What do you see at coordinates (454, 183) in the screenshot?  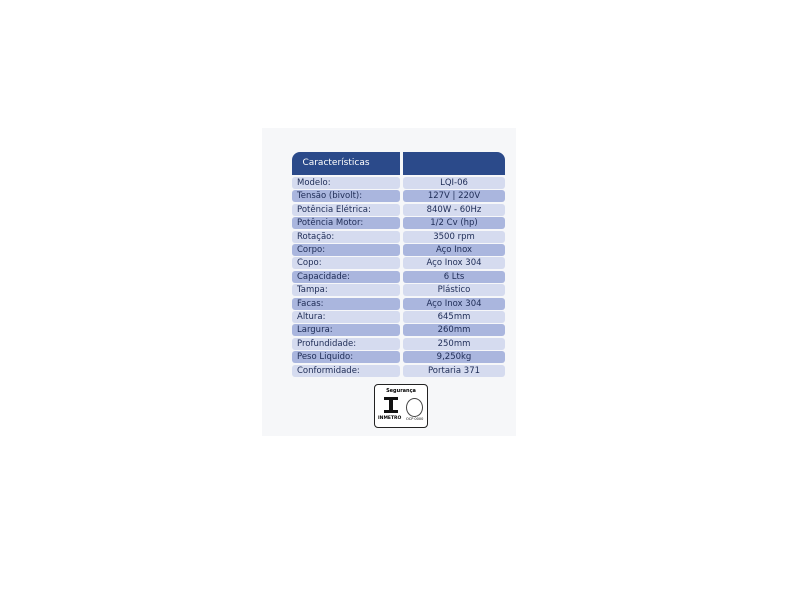 I see `spec-value: LQI-06` at bounding box center [454, 183].